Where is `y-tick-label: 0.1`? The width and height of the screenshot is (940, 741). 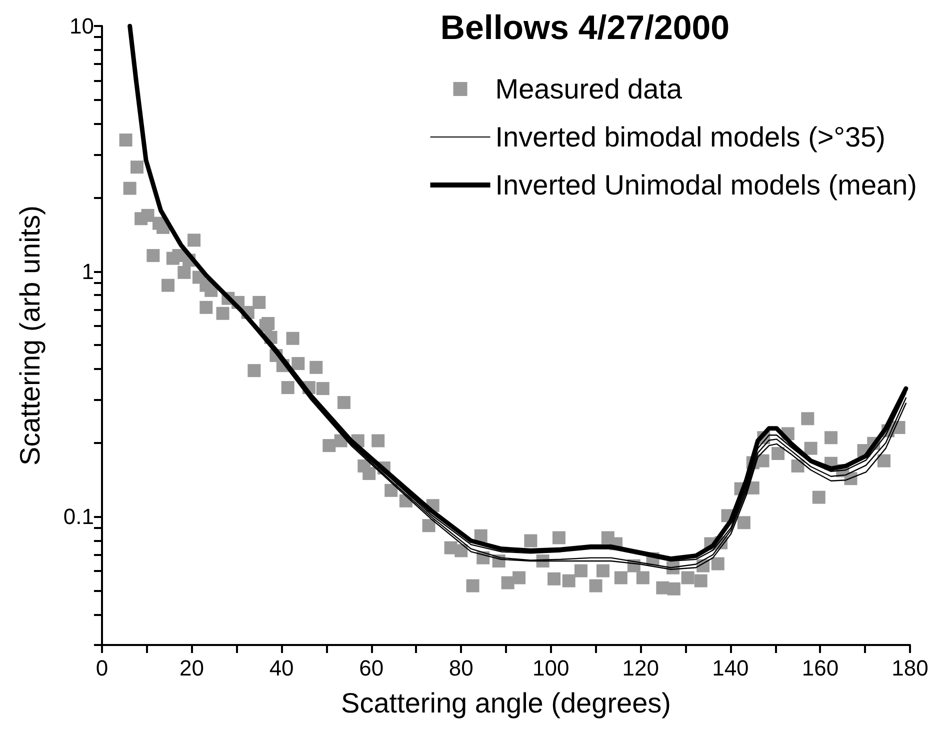 y-tick-label: 0.1 is located at coordinates (78, 517).